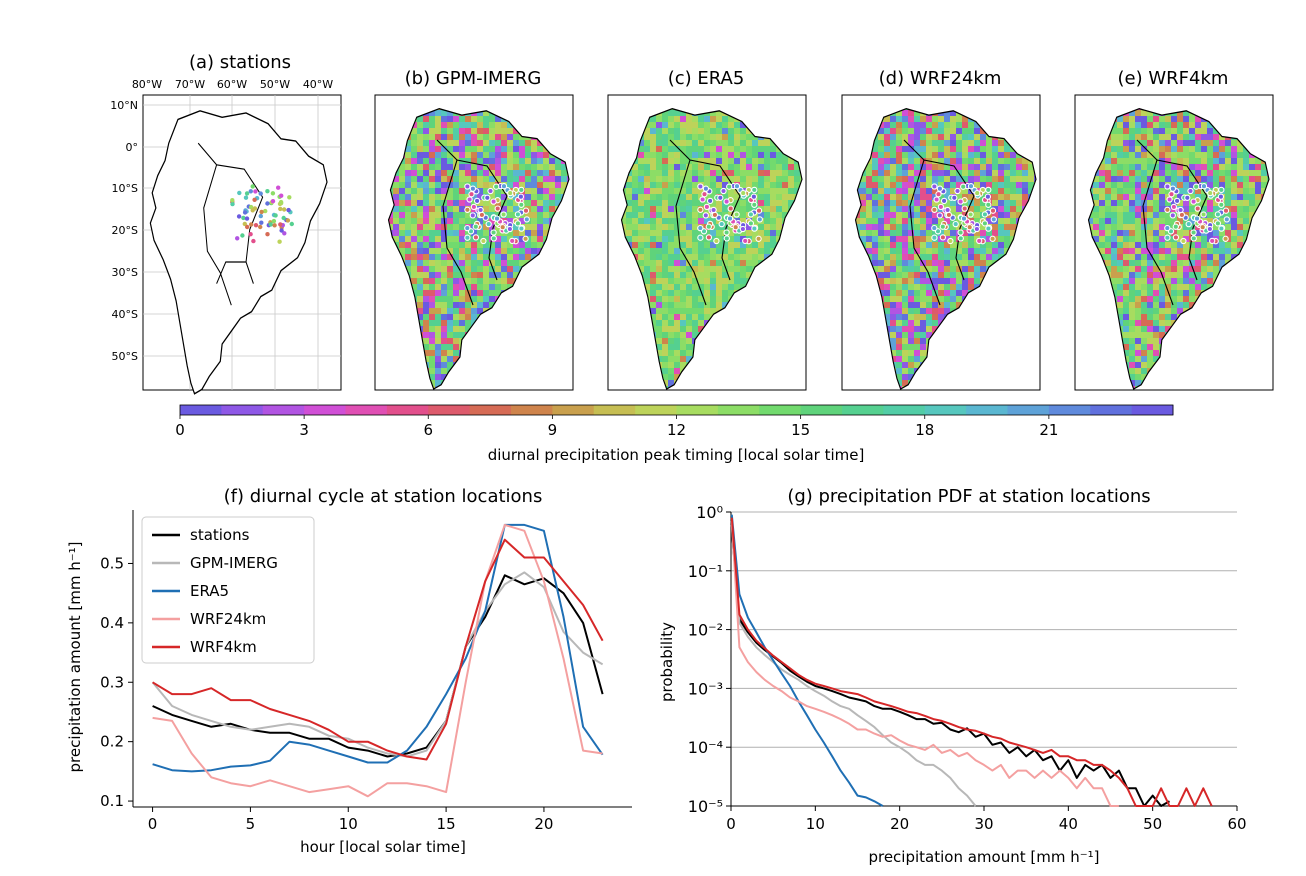 The width and height of the screenshot is (1306, 876). Describe the element at coordinates (1173, 78) in the screenshot. I see `map-title-wrf4km: (e) WRF4km` at that location.